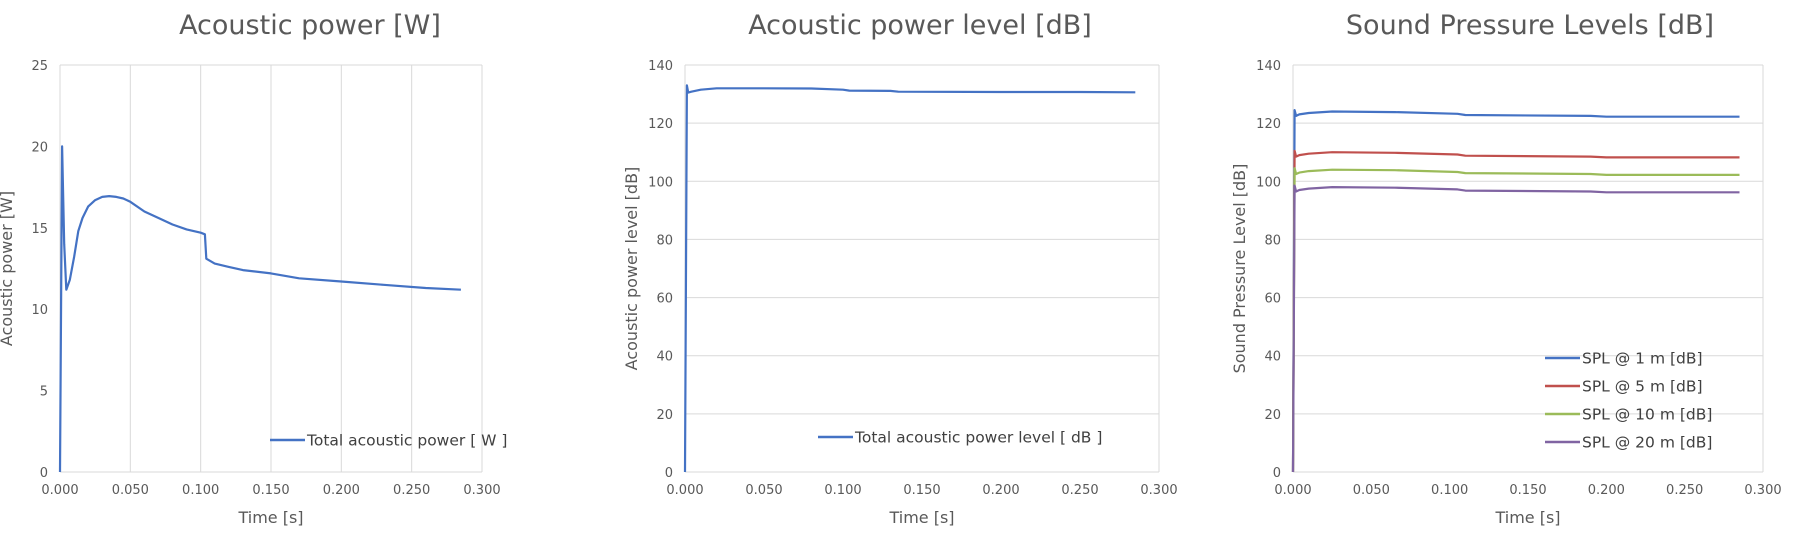  Describe the element at coordinates (39, 310) in the screenshot. I see `y-tick-label: 10` at that location.